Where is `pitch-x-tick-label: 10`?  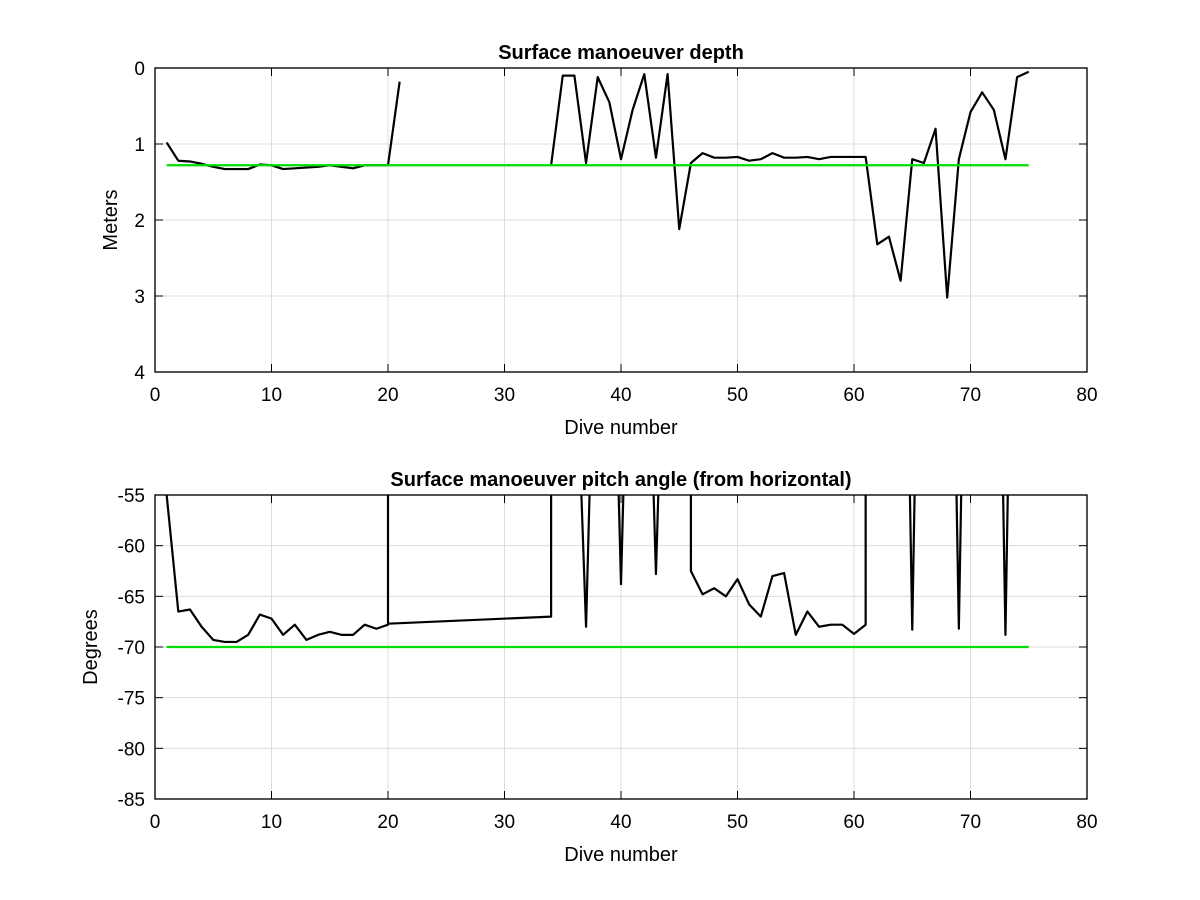 pitch-x-tick-label: 10 is located at coordinates (271, 822).